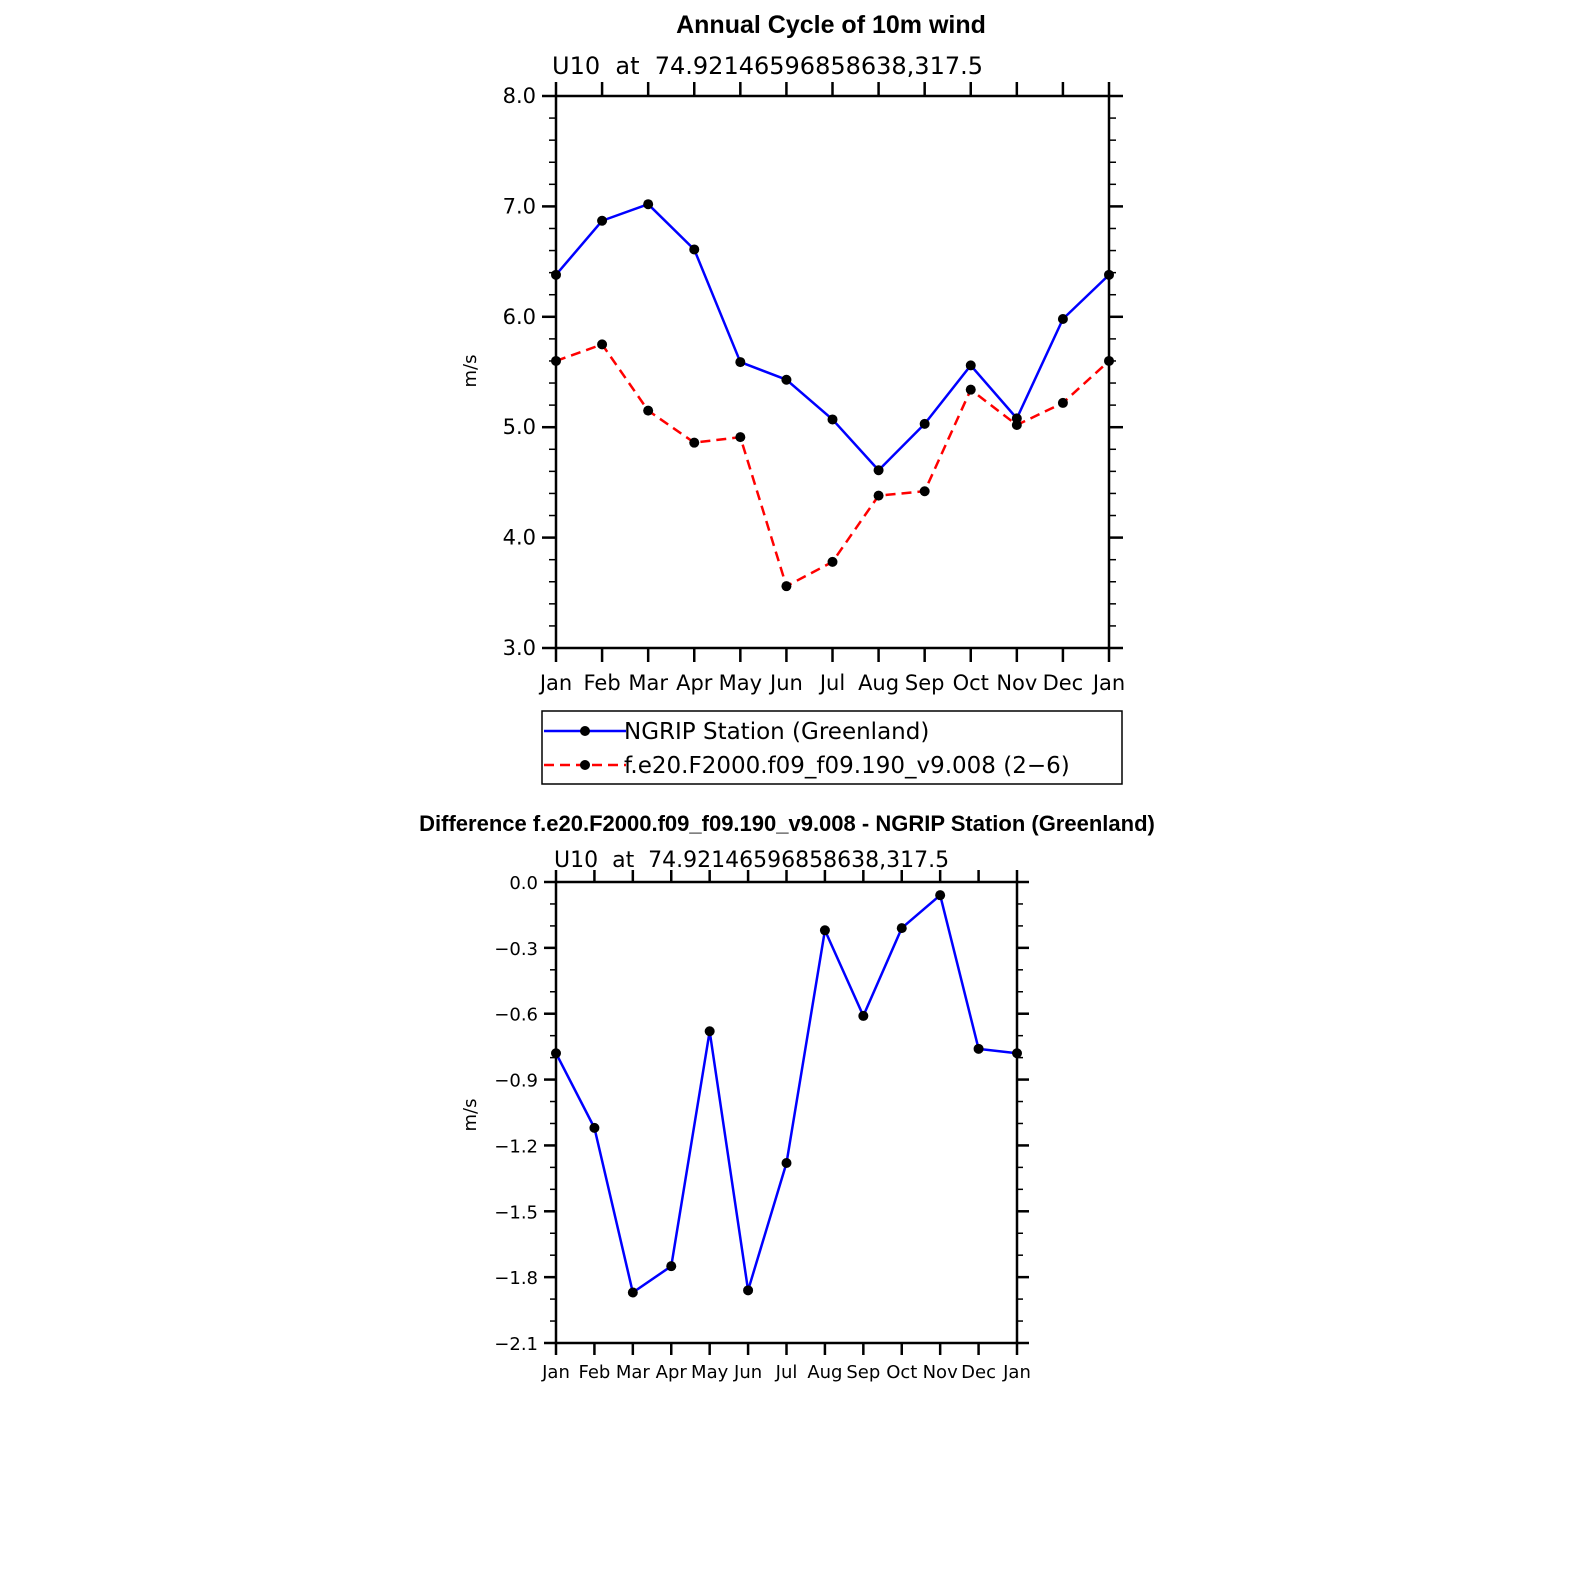 The image size is (1574, 1574). I want to click on legend-box, so click(832, 747).